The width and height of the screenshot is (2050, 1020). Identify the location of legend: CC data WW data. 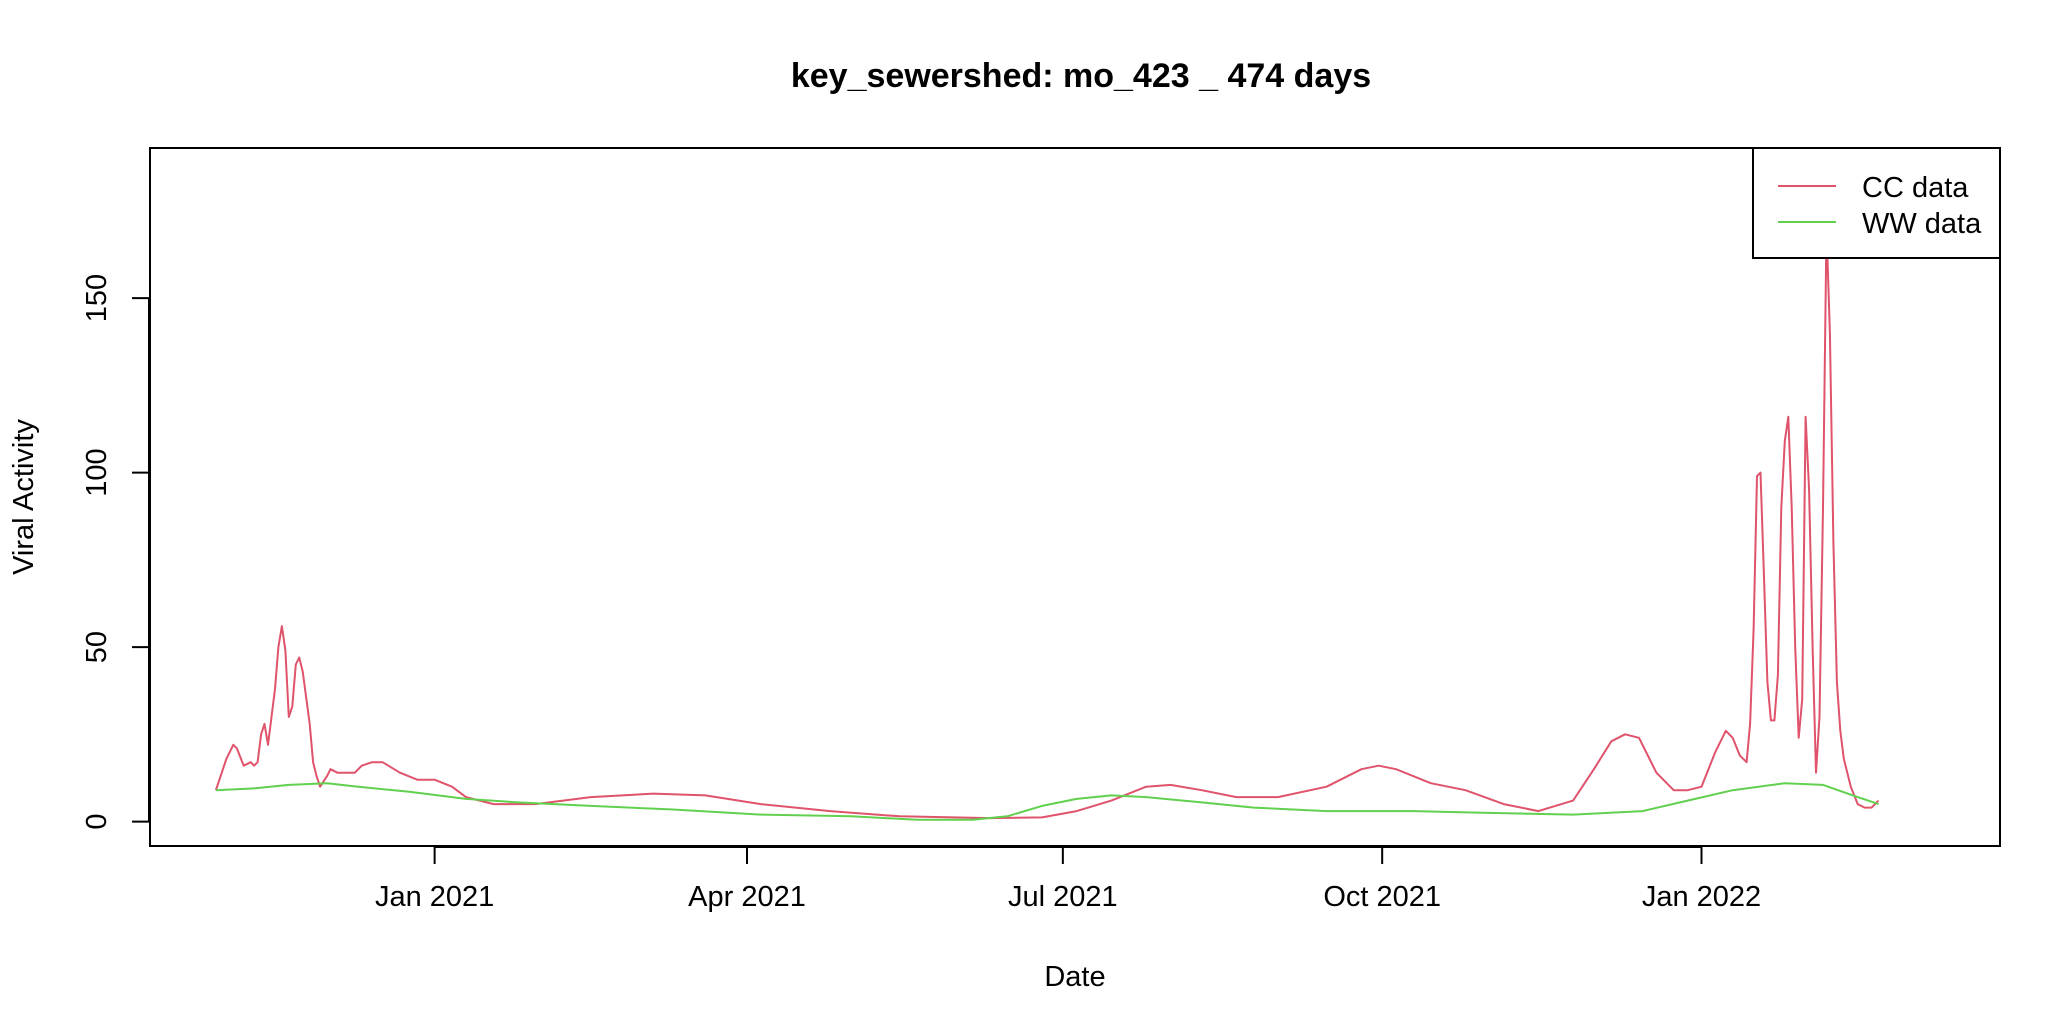
(1876, 203).